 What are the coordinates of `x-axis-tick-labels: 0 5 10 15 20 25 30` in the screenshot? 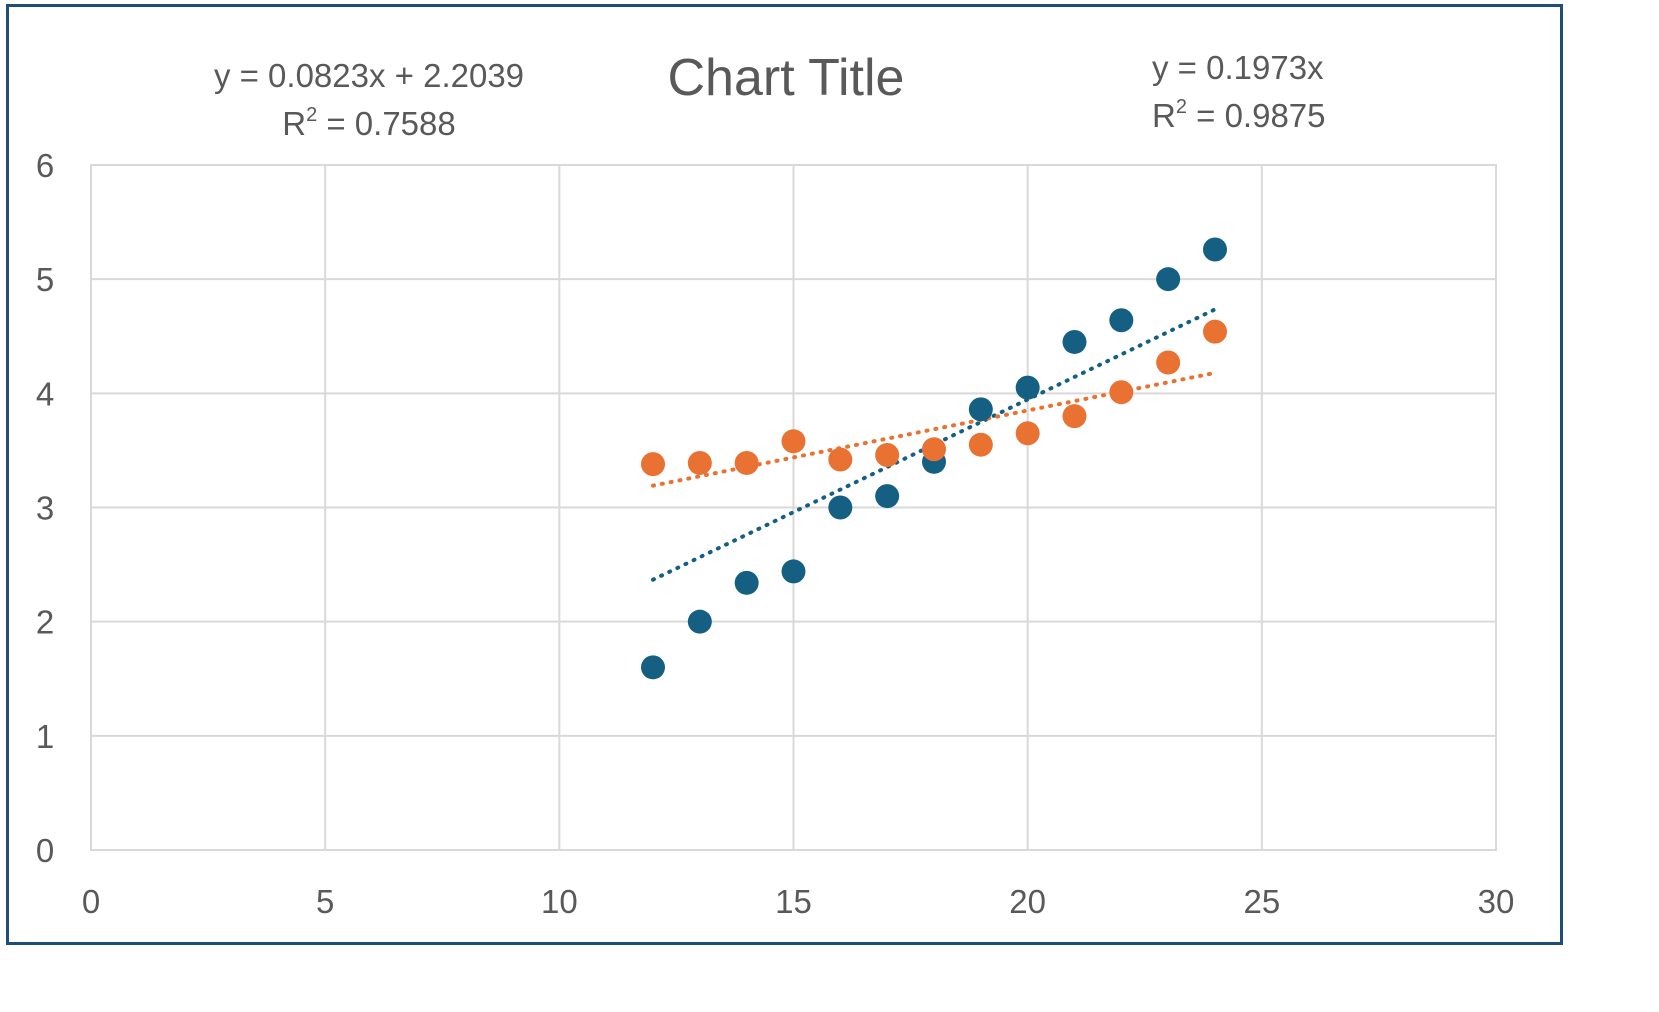 It's located at (798, 901).